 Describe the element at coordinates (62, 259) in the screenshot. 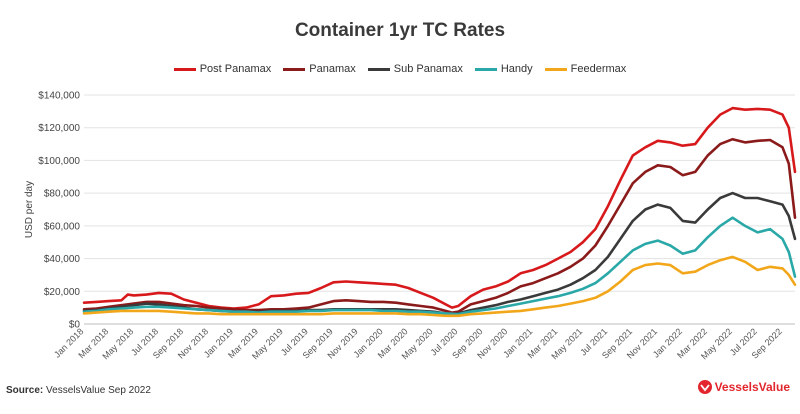

I see `y-tick-label: $40,000` at that location.